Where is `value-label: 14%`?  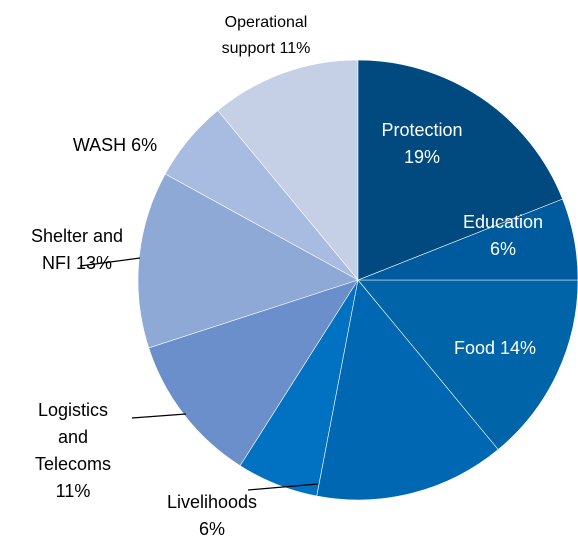
value-label: 14% is located at coordinates (518, 348).